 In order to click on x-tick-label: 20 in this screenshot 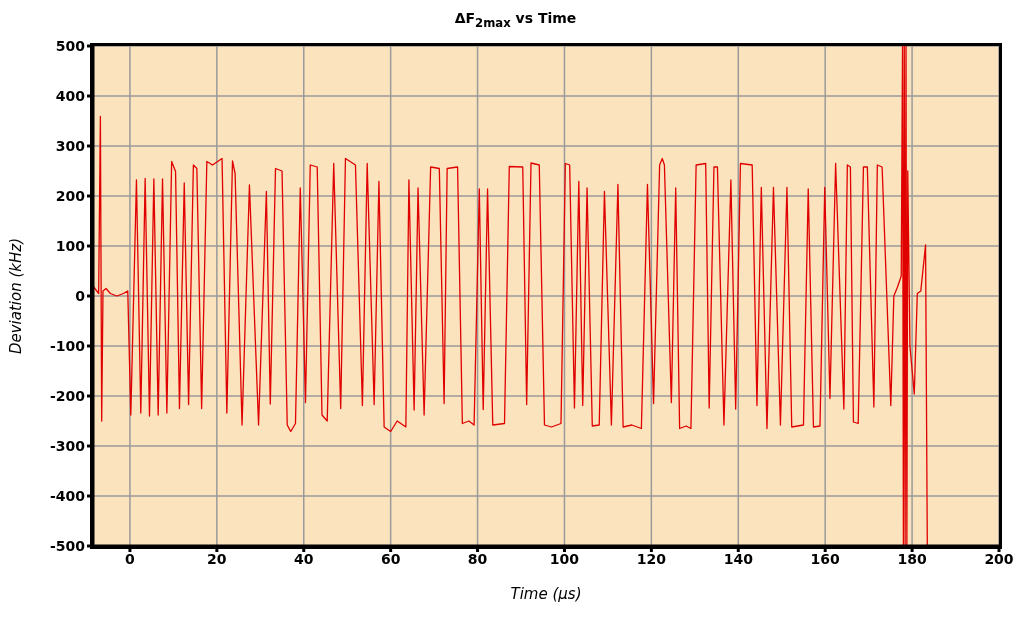, I will do `click(217, 558)`.